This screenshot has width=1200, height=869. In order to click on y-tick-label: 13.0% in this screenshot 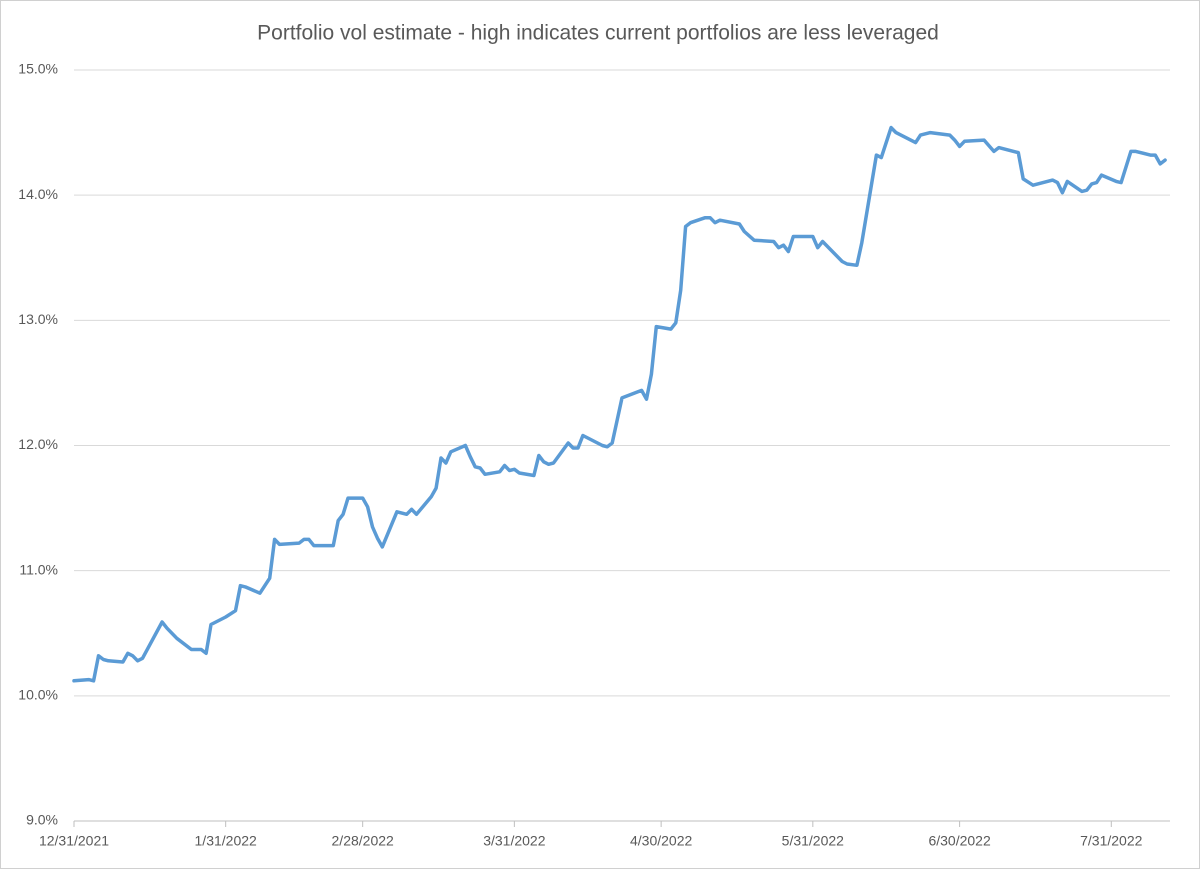, I will do `click(38, 319)`.